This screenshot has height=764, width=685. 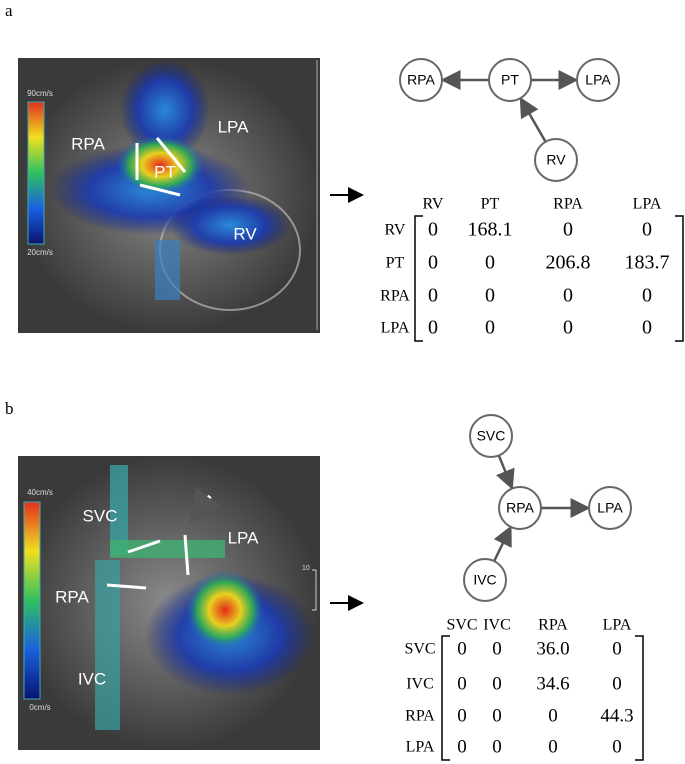 I want to click on node-label: IVC, so click(x=484, y=580).